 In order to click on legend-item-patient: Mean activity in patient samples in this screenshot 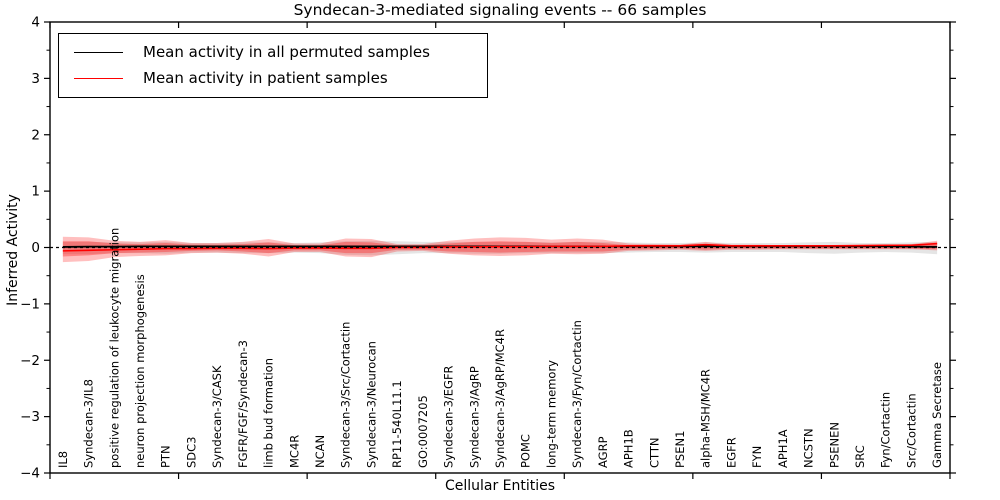, I will do `click(273, 78)`.